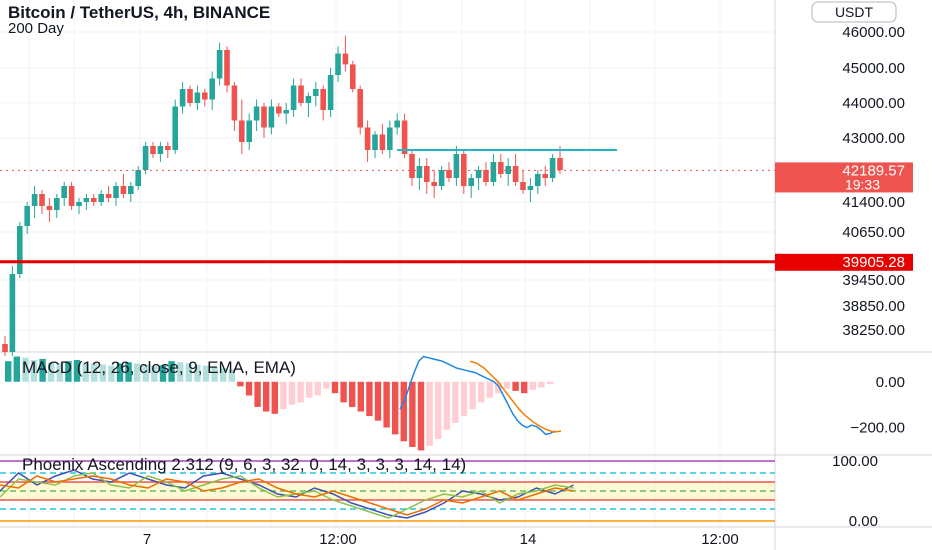  Describe the element at coordinates (283, 403) in the screenshot. I see `macd-pane` at that location.